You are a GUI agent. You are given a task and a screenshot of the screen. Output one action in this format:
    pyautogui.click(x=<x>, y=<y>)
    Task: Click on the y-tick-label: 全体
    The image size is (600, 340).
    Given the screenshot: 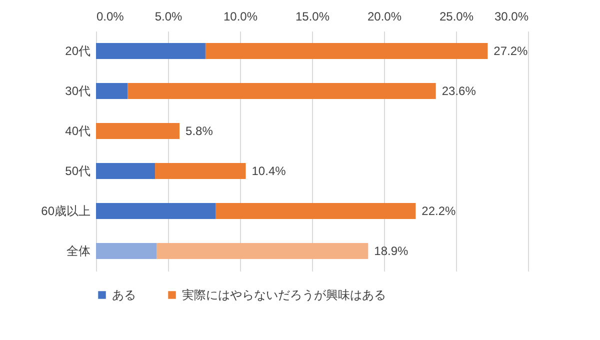 What is the action you would take?
    pyautogui.click(x=78, y=251)
    